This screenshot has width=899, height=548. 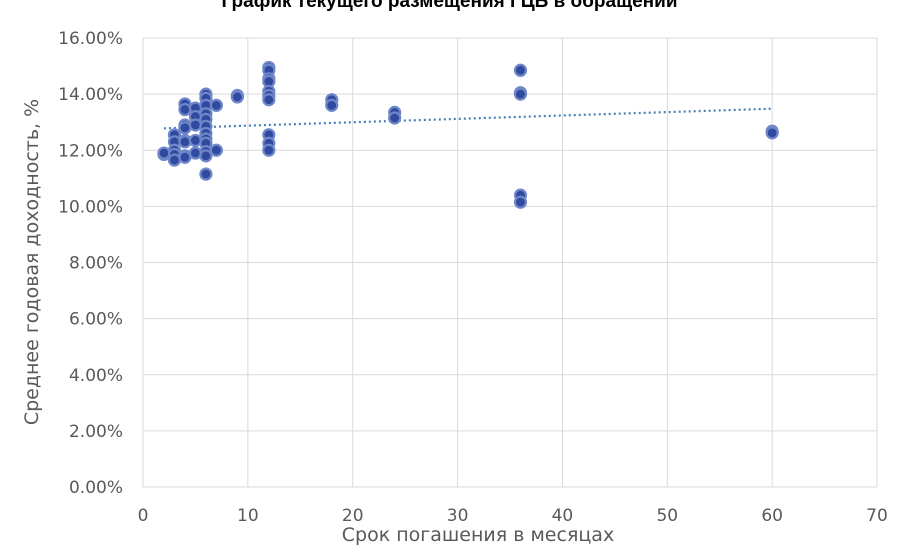 What do you see at coordinates (513, 516) in the screenshot?
I see `x-tick-labels: 0 10 20 30 40 50 60 70` at bounding box center [513, 516].